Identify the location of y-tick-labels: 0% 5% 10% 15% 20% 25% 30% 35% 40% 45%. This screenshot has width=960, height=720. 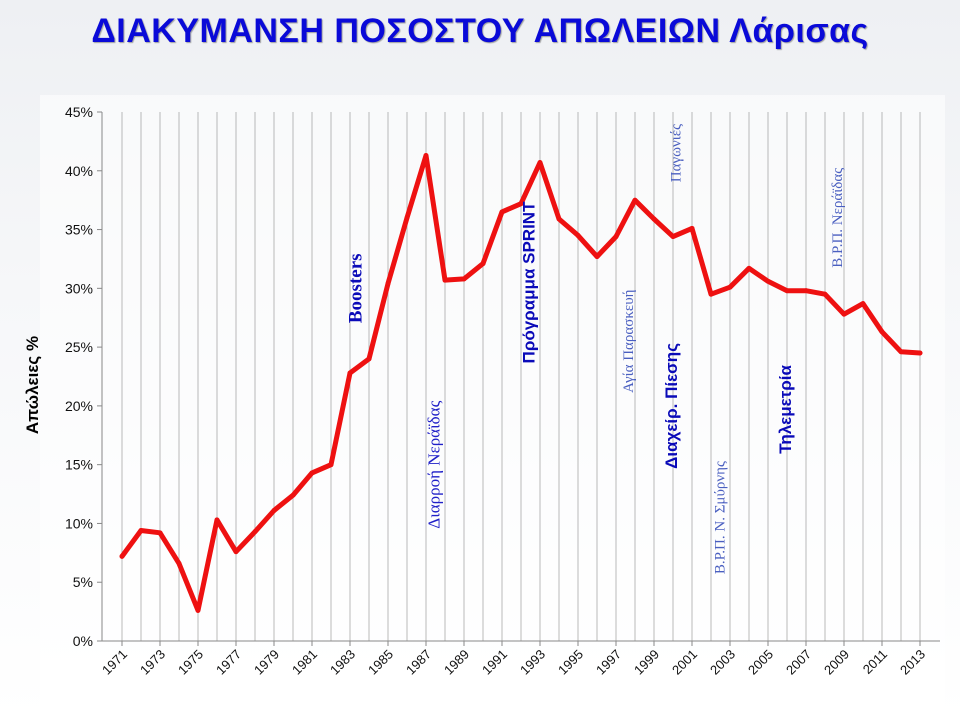
(79, 376).